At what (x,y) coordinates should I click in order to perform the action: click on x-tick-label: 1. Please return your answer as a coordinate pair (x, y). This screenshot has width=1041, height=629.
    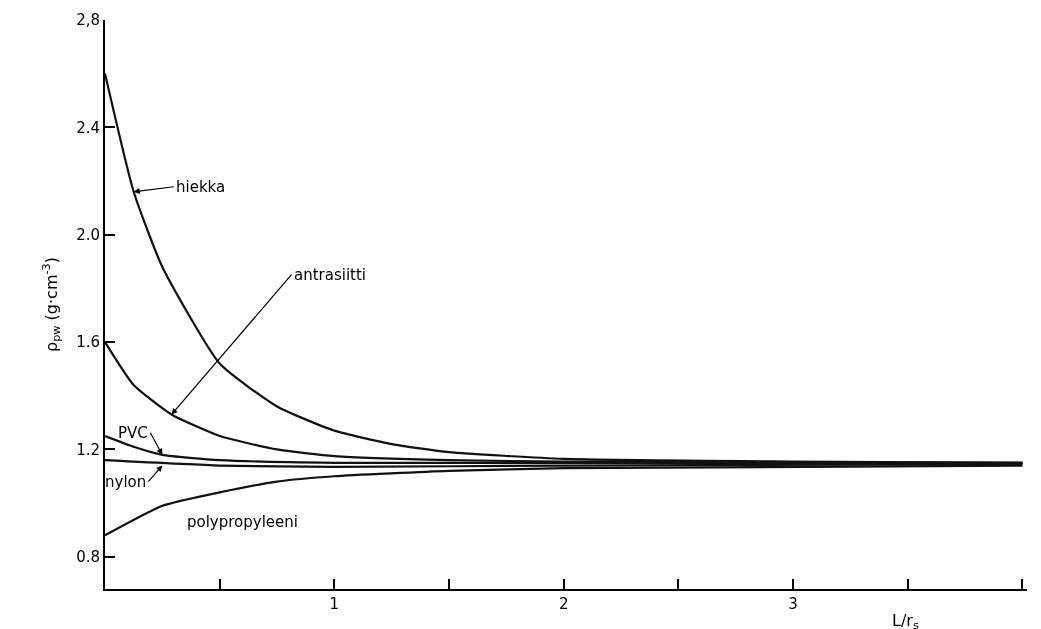
    Looking at the image, I should click on (334, 604).